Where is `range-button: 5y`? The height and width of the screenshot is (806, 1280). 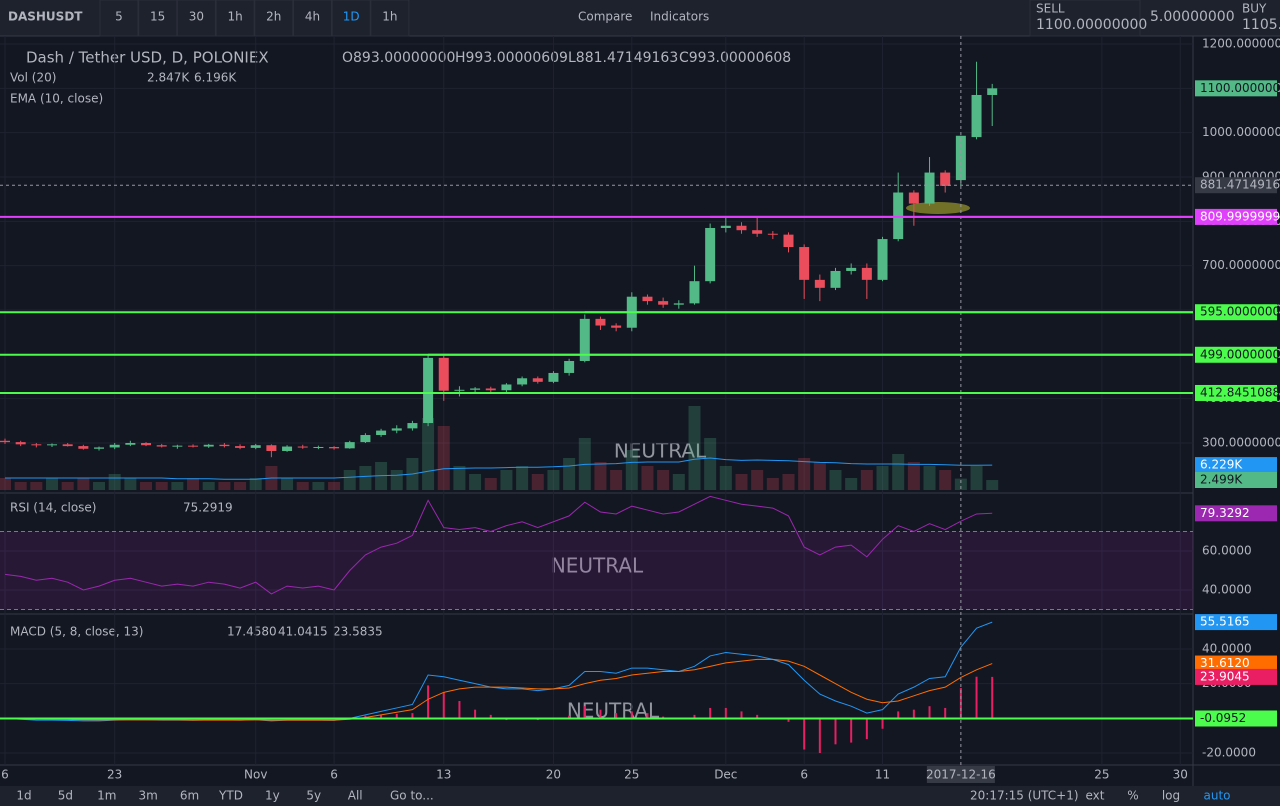
range-button: 5y is located at coordinates (313, 796).